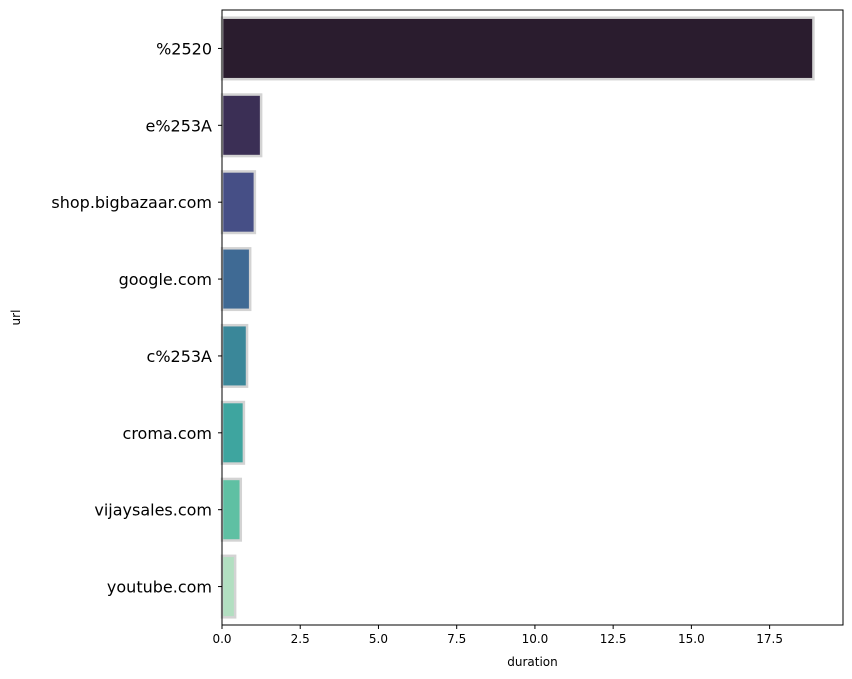  I want to click on y-tick-label: shop.bigbazaar.com, so click(131, 202).